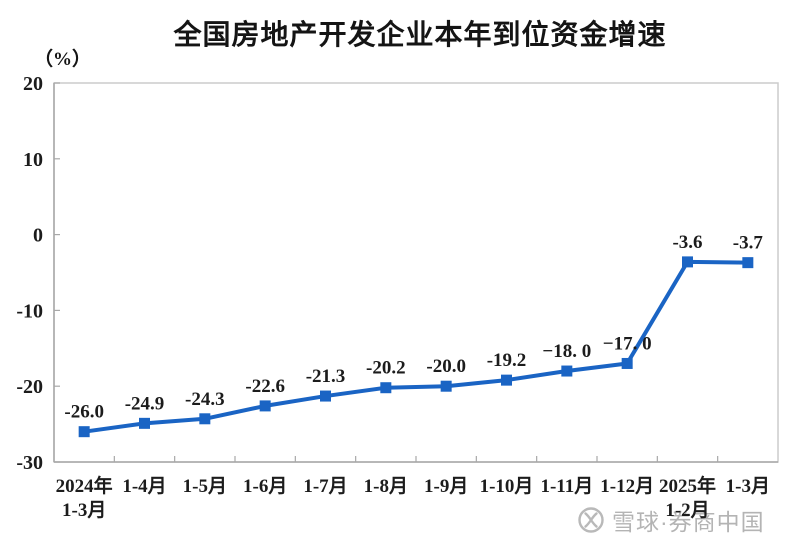 The height and width of the screenshot is (544, 800). Describe the element at coordinates (687, 485) in the screenshot. I see `x-tick-label: 2025年` at that location.